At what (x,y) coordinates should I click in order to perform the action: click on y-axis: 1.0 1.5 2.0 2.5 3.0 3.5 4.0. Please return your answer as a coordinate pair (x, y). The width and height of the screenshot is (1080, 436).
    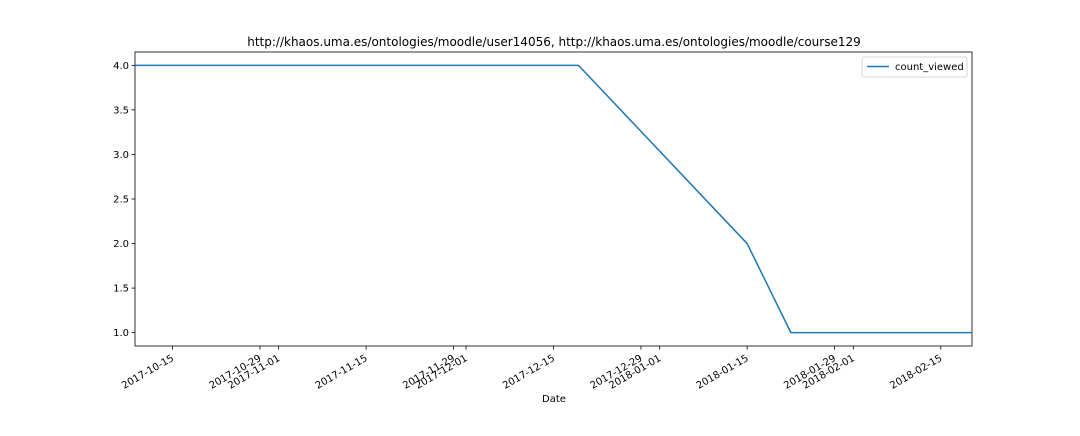
    Looking at the image, I should click on (124, 200).